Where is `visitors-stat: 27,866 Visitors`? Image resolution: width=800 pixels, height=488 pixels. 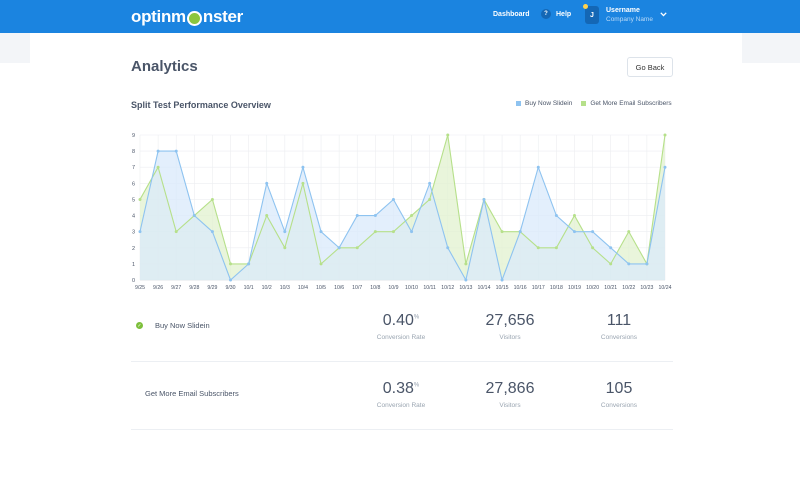
visitors-stat: 27,866 Visitors is located at coordinates (510, 394).